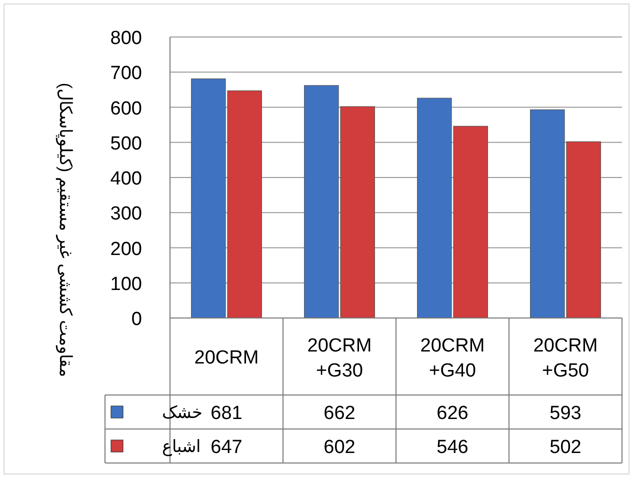 This screenshot has height=478, width=633. I want to click on x-tick-label: 20CRM, so click(226, 358).